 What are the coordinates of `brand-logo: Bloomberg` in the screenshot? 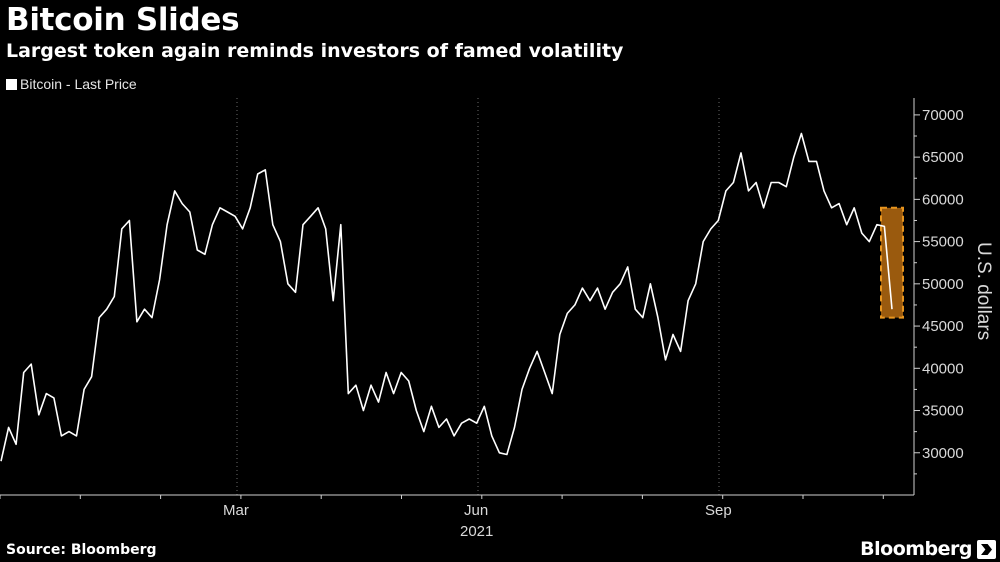 It's located at (916, 549).